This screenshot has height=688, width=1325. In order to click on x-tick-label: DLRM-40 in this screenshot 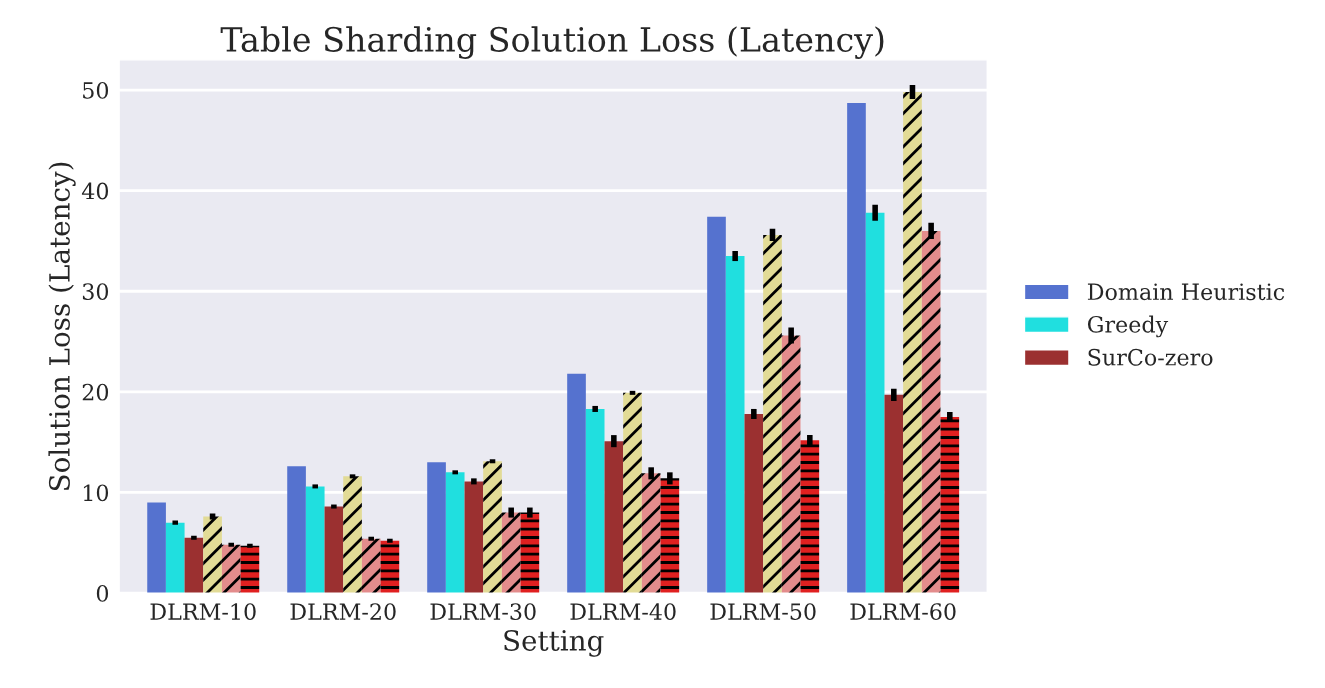, I will do `click(623, 611)`.